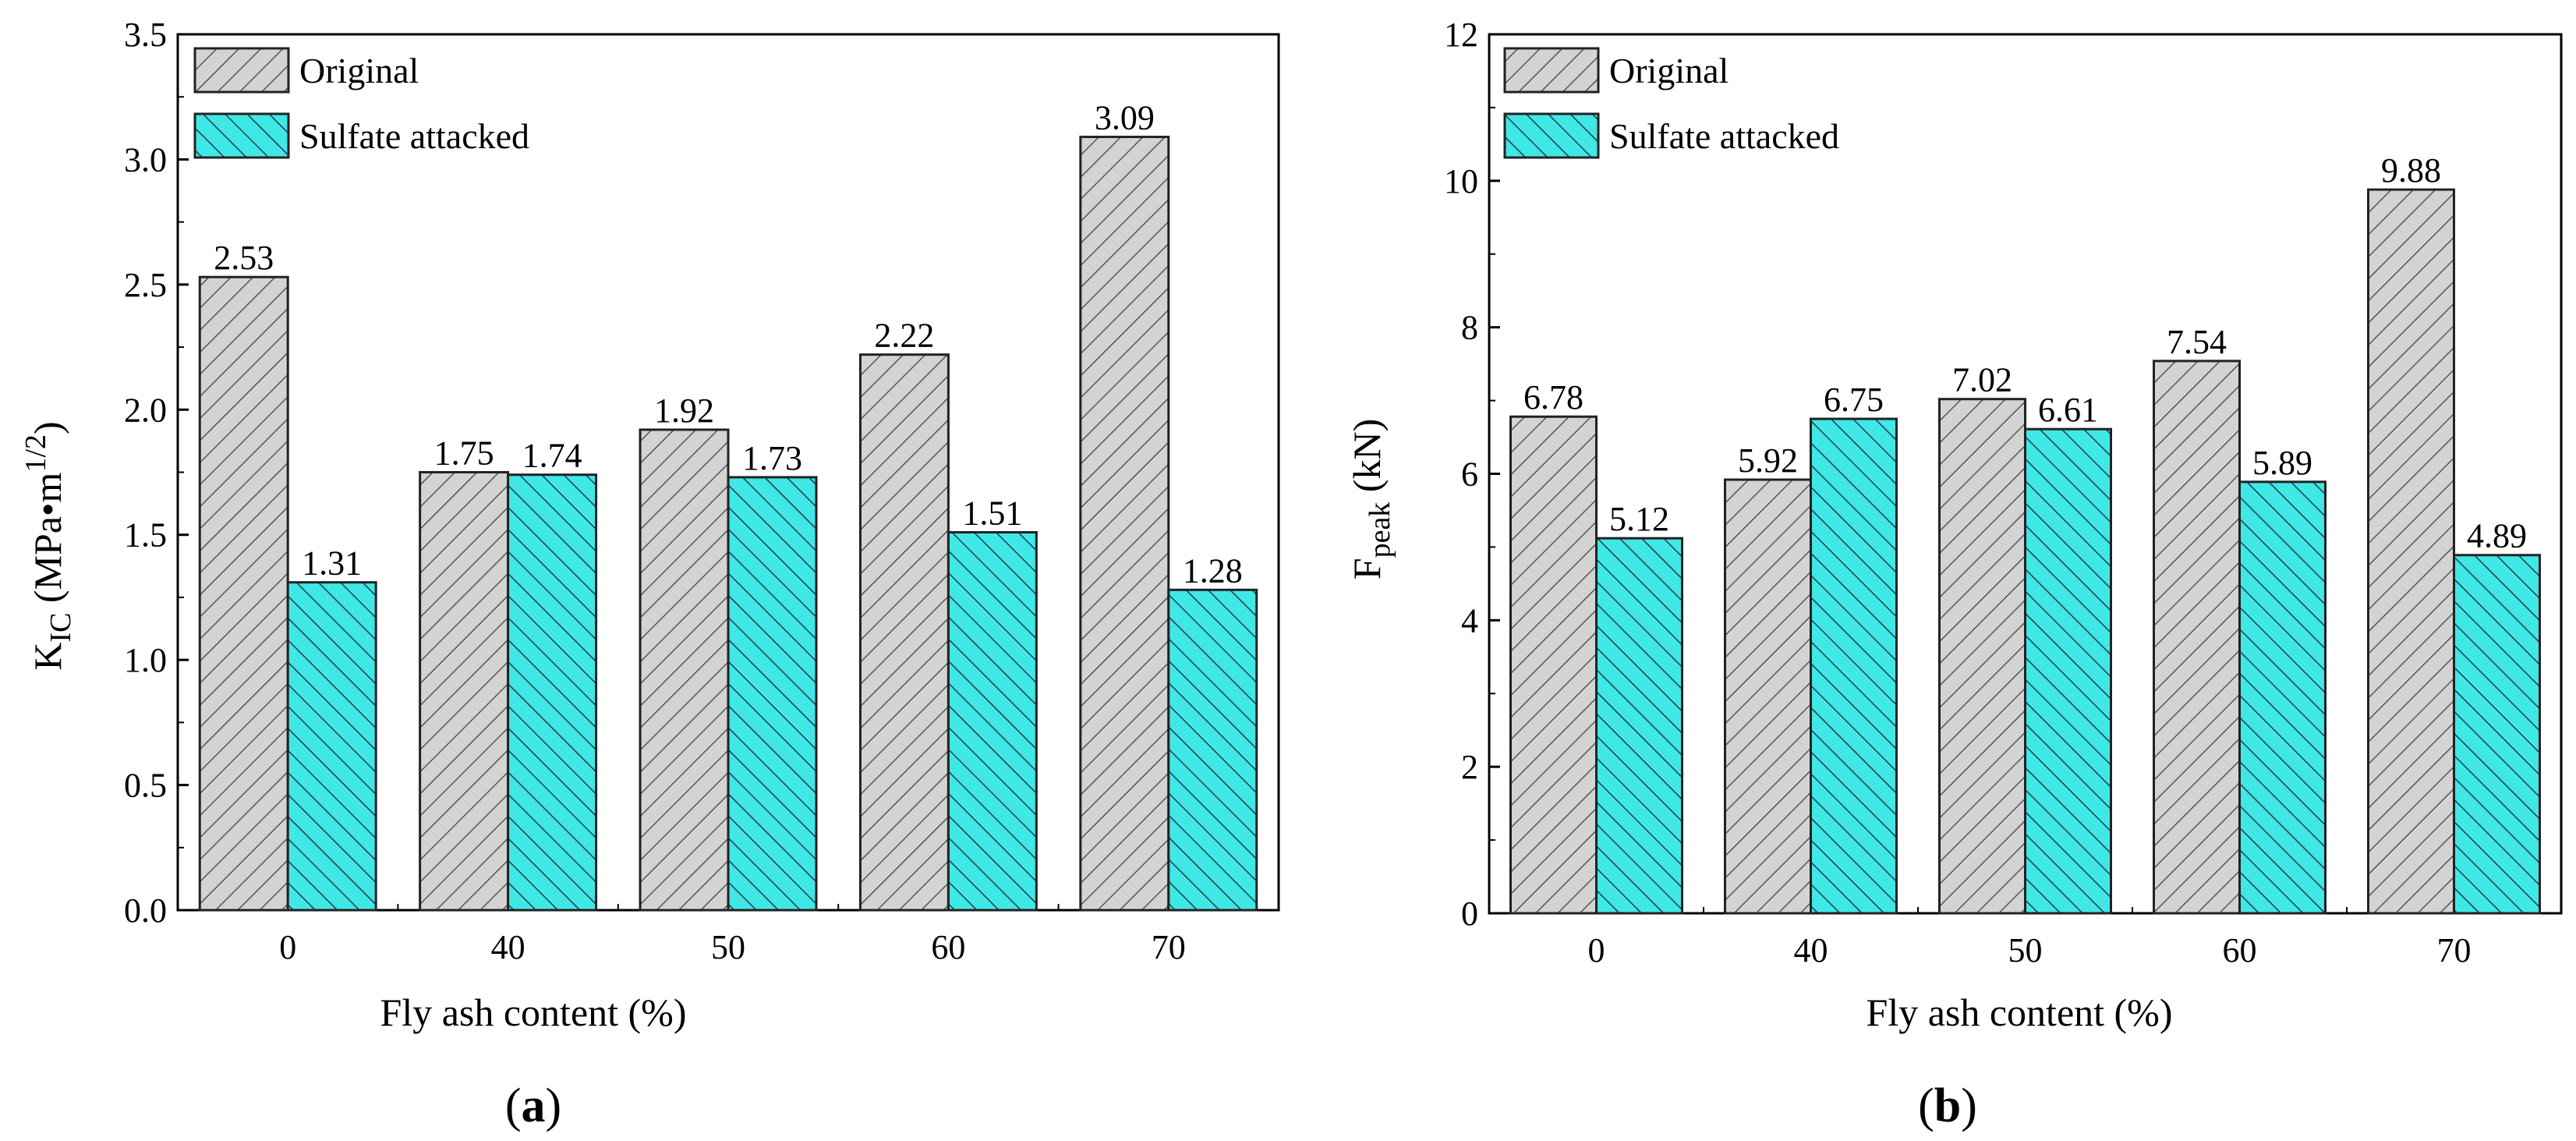  I want to click on y-axis-label-a-close: ), so click(47, 427).